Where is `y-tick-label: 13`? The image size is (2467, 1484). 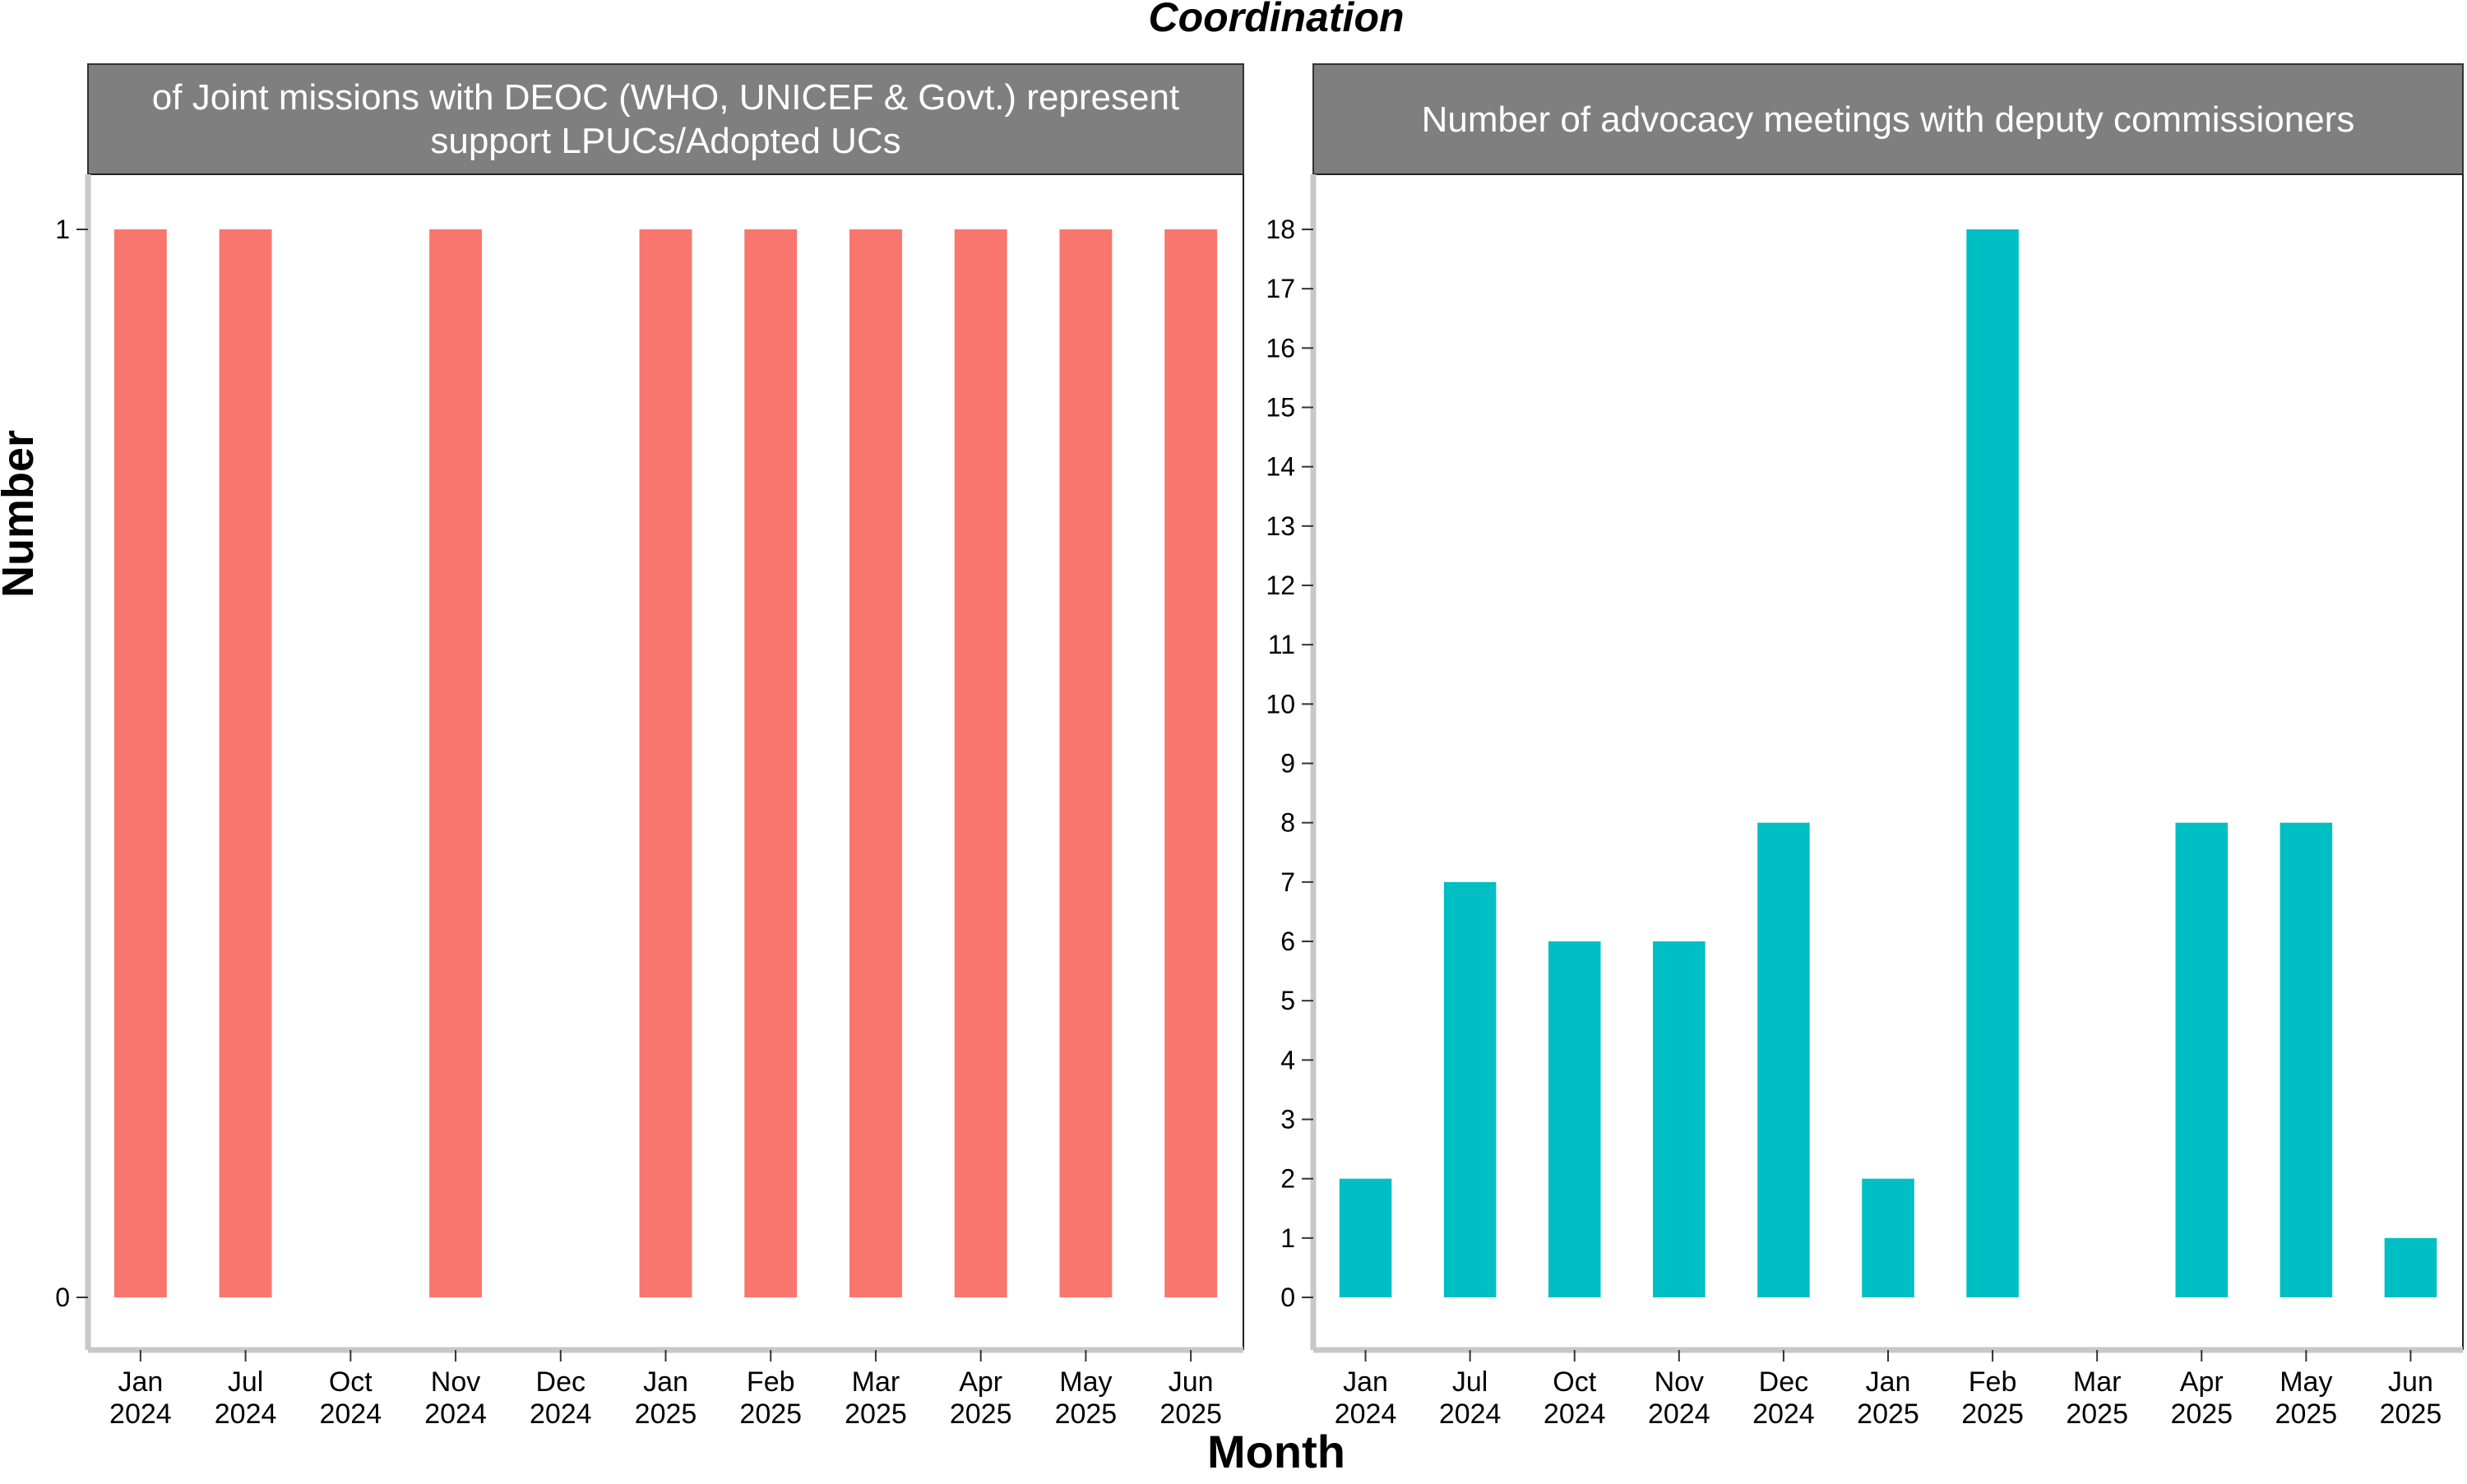
y-tick-label: 13 is located at coordinates (1280, 526).